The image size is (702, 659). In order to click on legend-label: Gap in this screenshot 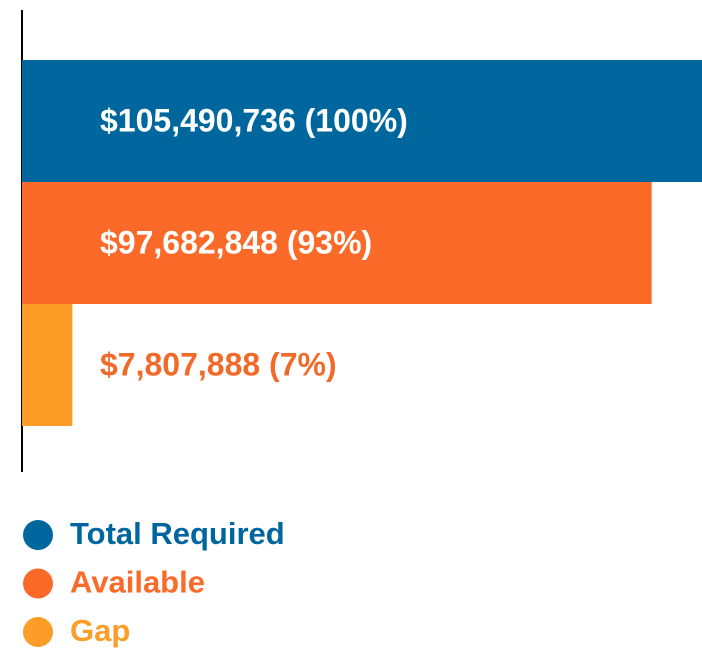, I will do `click(100, 630)`.